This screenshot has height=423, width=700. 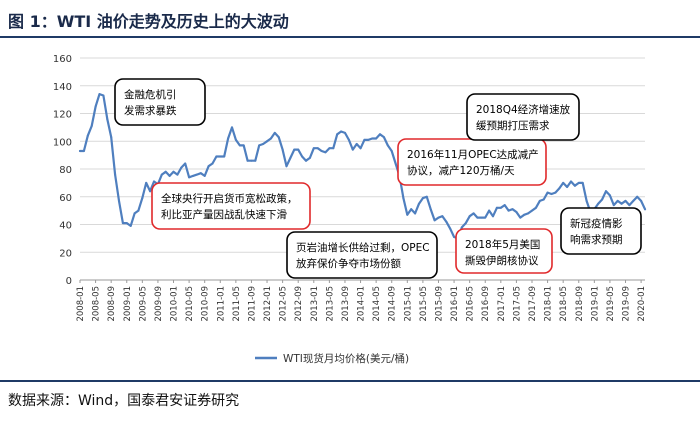 What do you see at coordinates (148, 21) in the screenshot?
I see `figure-title: 图 1：WTI 油价走势及历史上的大波动` at bounding box center [148, 21].